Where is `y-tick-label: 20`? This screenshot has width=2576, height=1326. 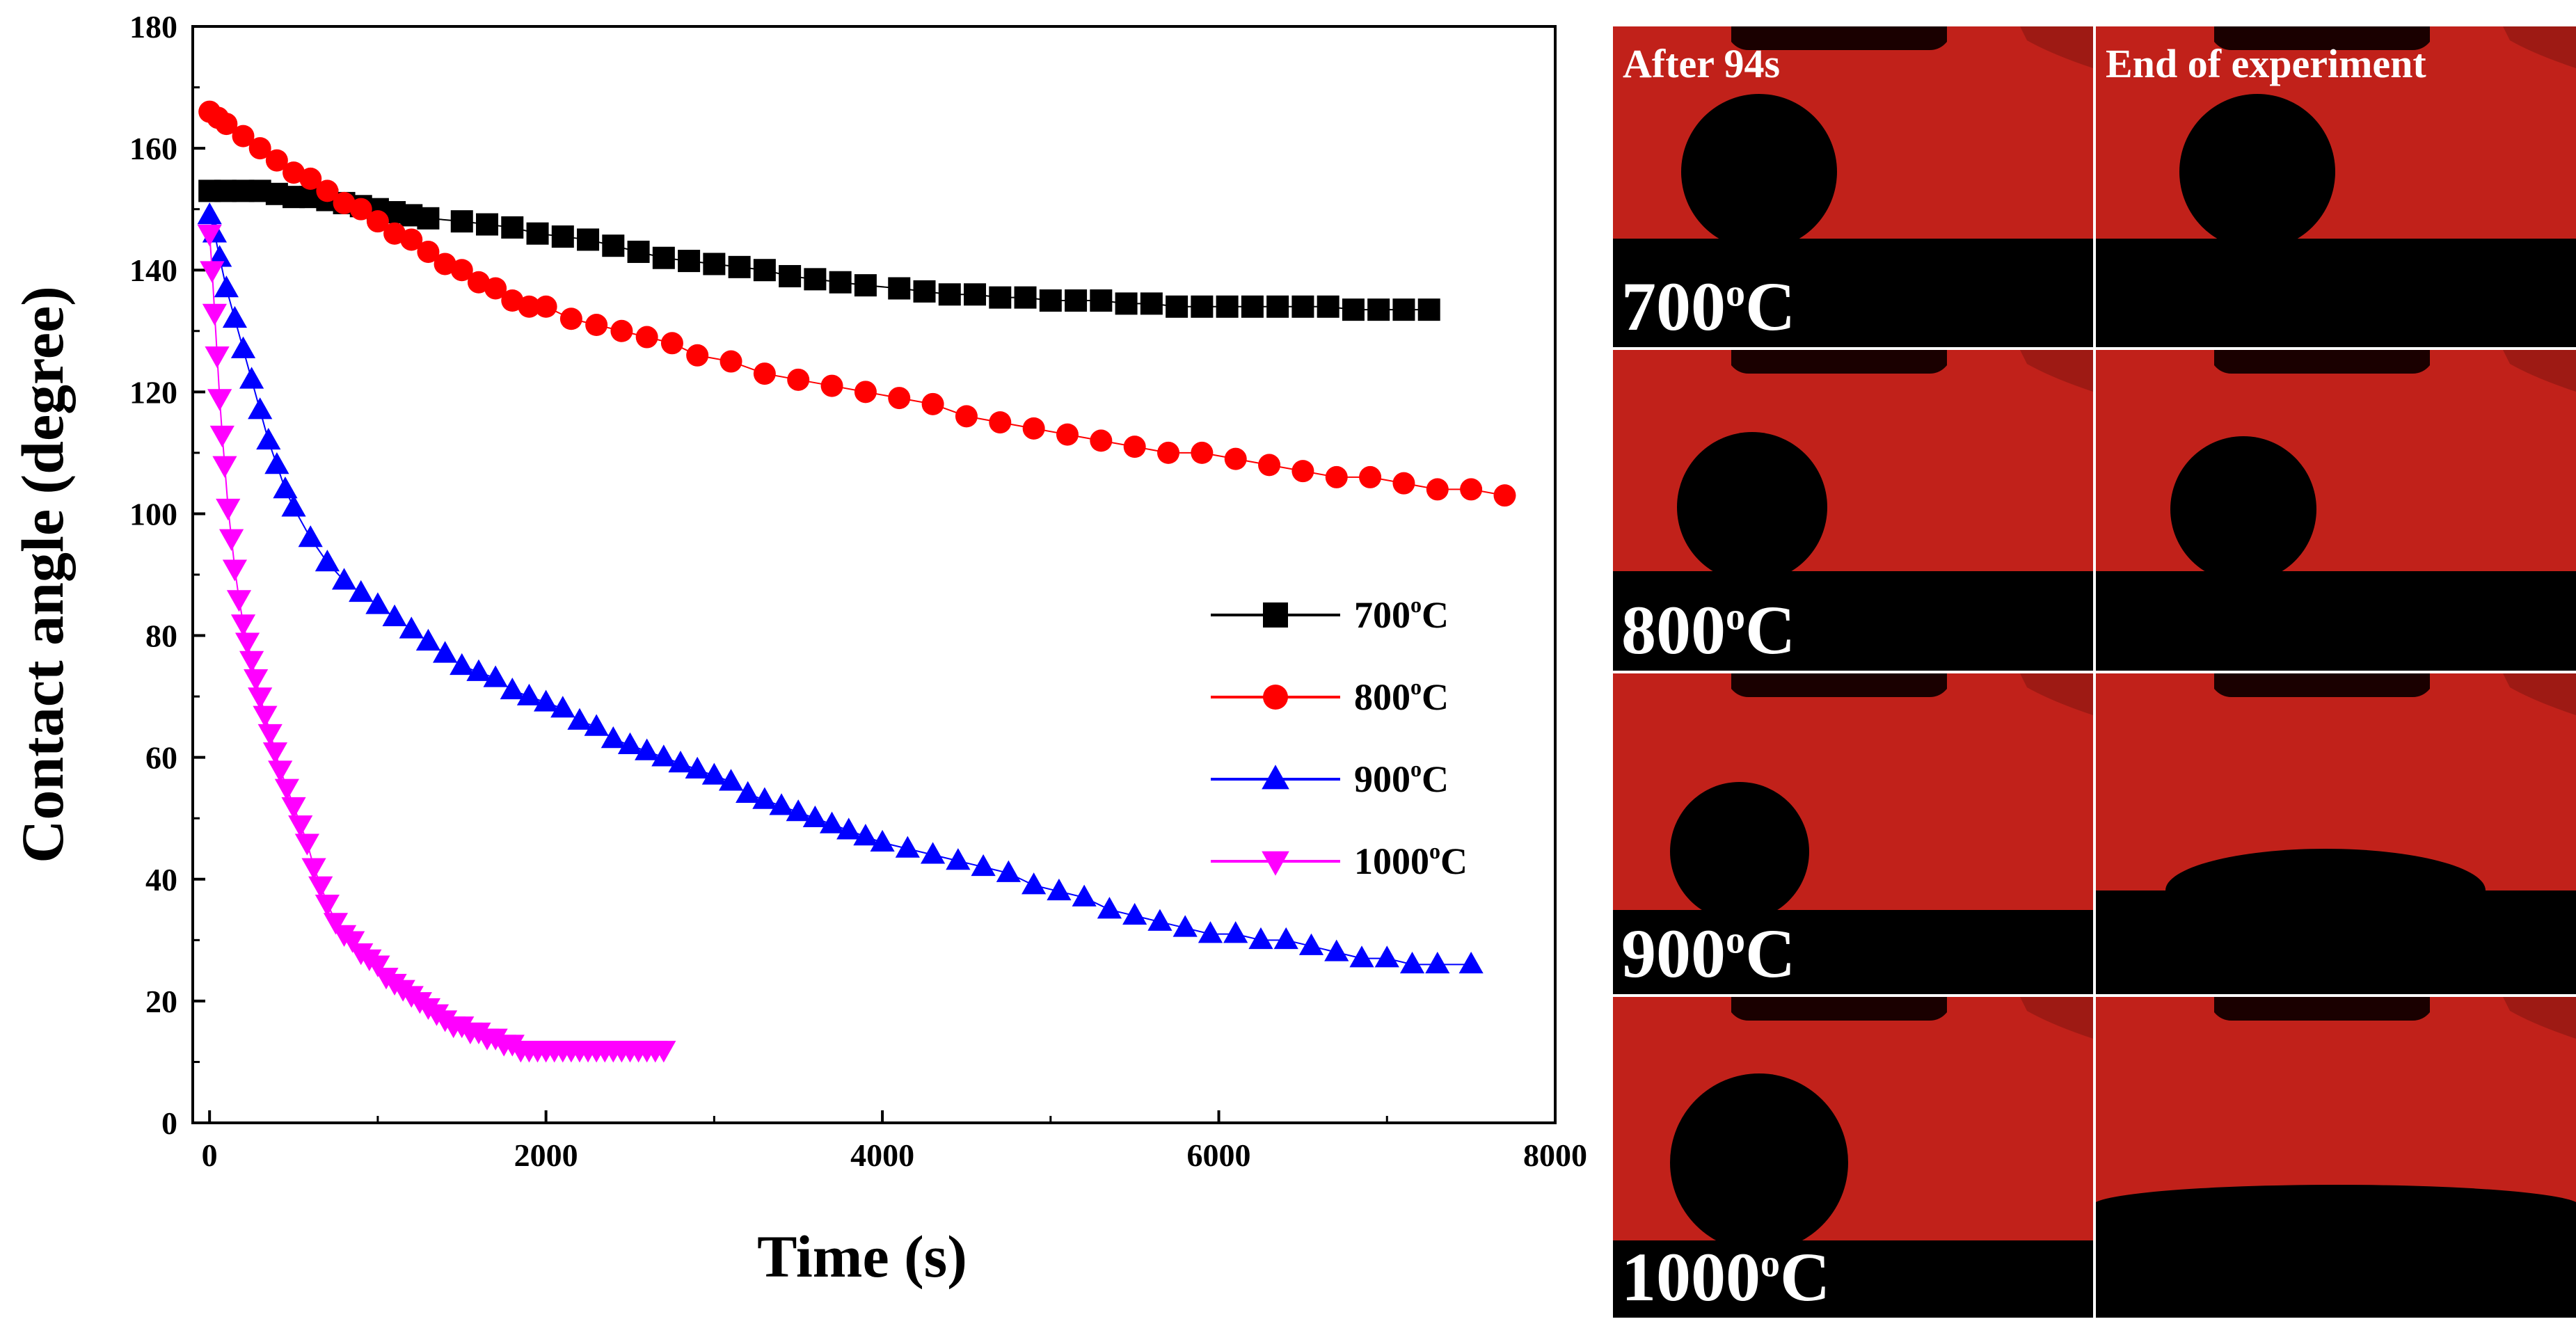
y-tick-label: 20 is located at coordinates (161, 1001).